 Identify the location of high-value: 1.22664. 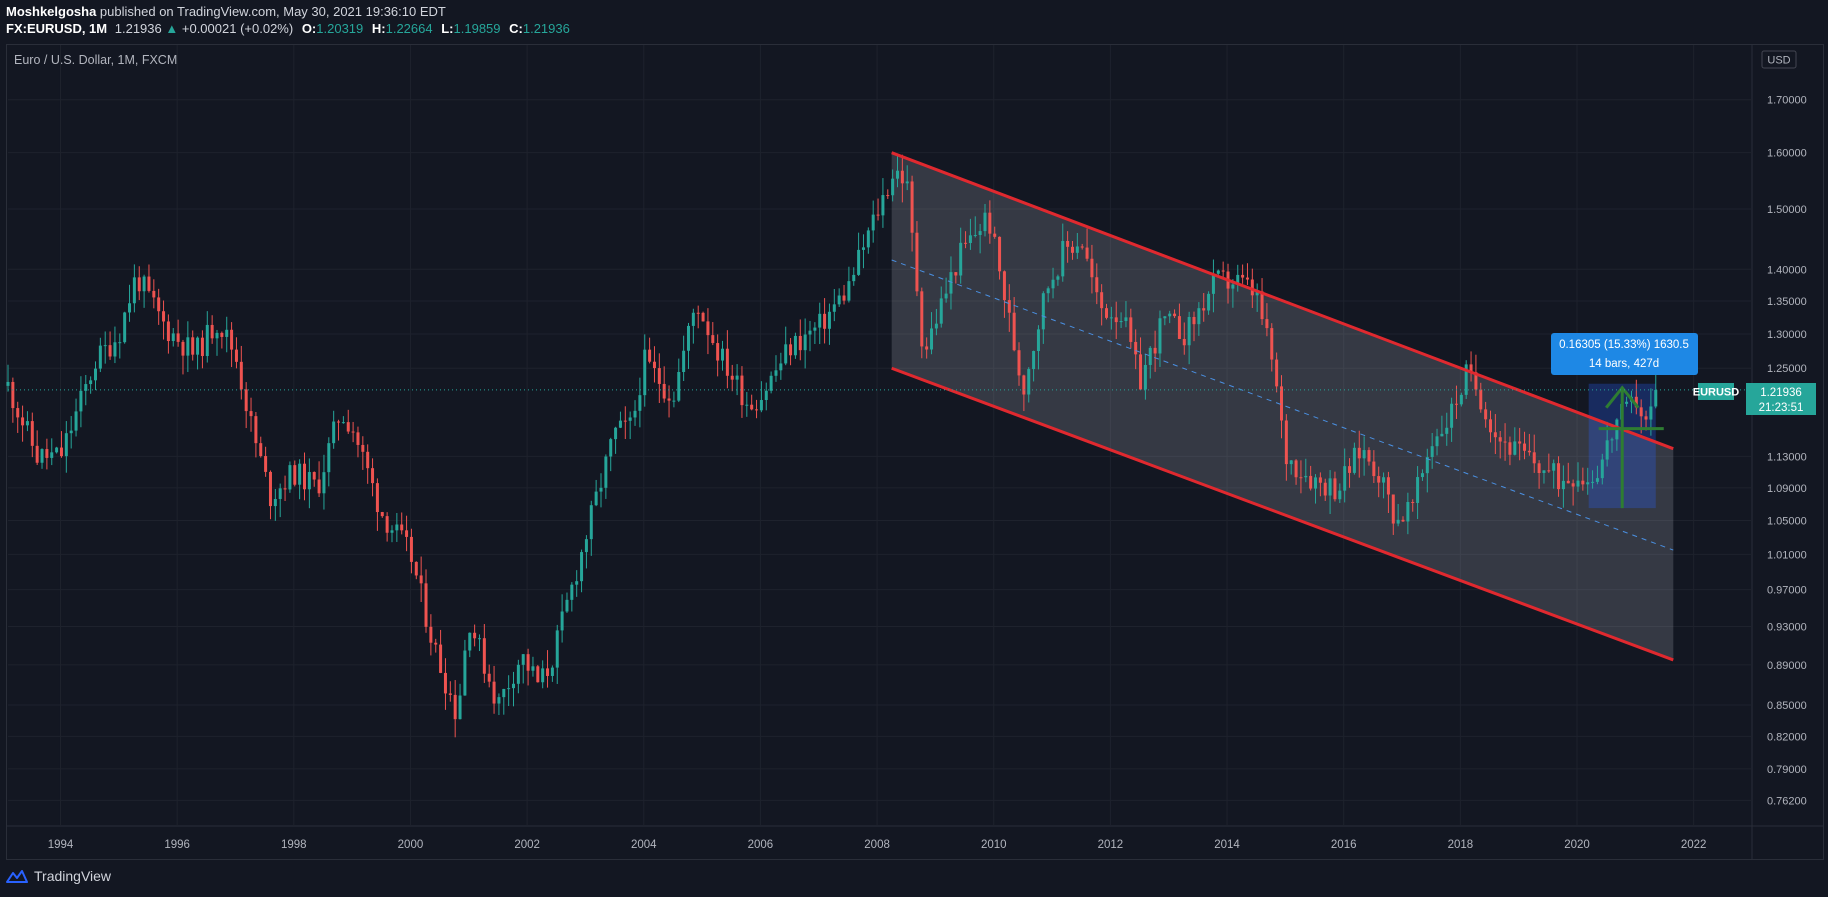
(409, 28).